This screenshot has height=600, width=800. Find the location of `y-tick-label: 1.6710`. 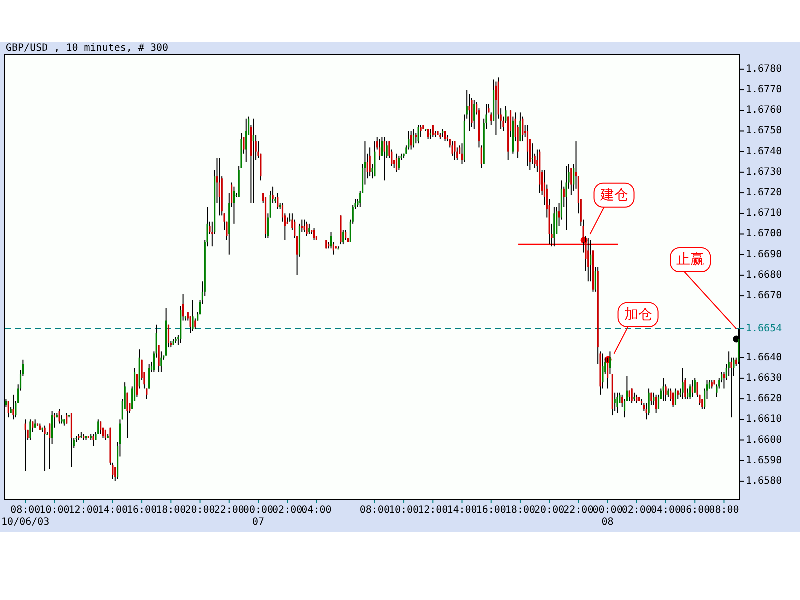

y-tick-label: 1.6710 is located at coordinates (764, 214).